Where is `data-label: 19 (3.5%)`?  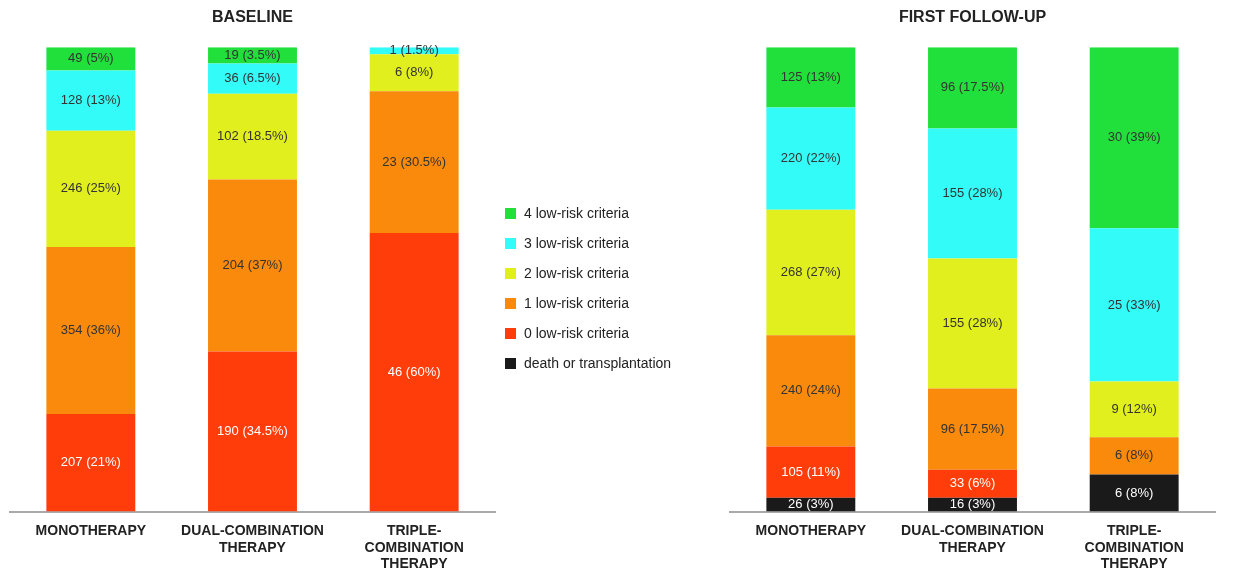
data-label: 19 (3.5%) is located at coordinates (252, 54).